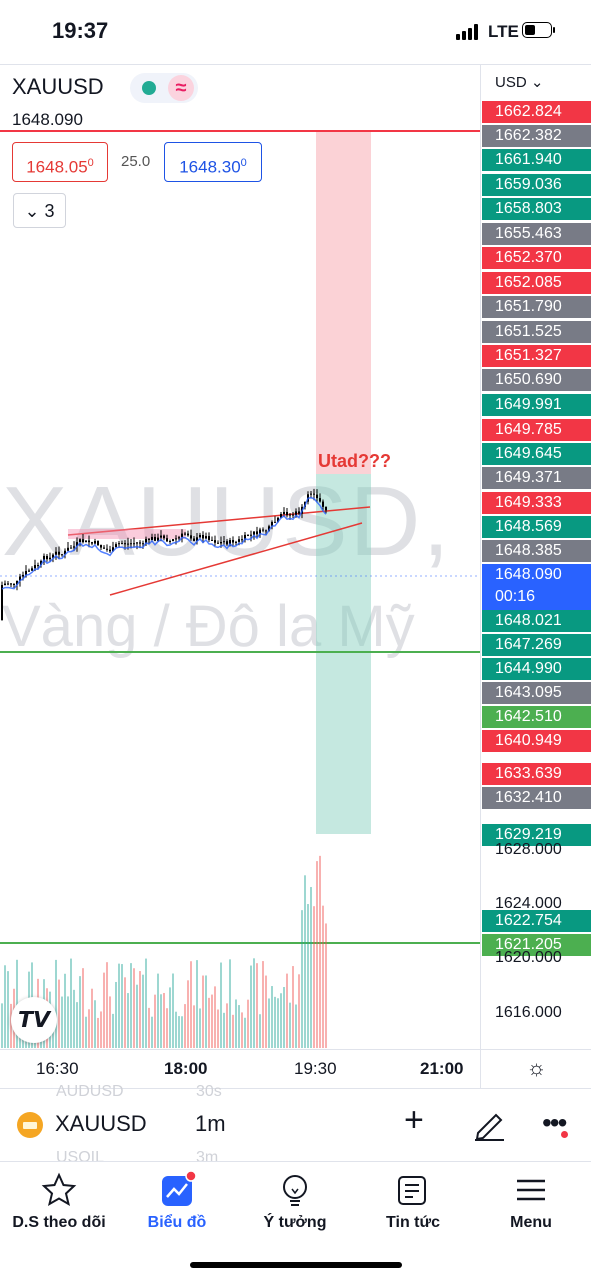  Describe the element at coordinates (412, 1190) in the screenshot. I see `news-icon` at that location.